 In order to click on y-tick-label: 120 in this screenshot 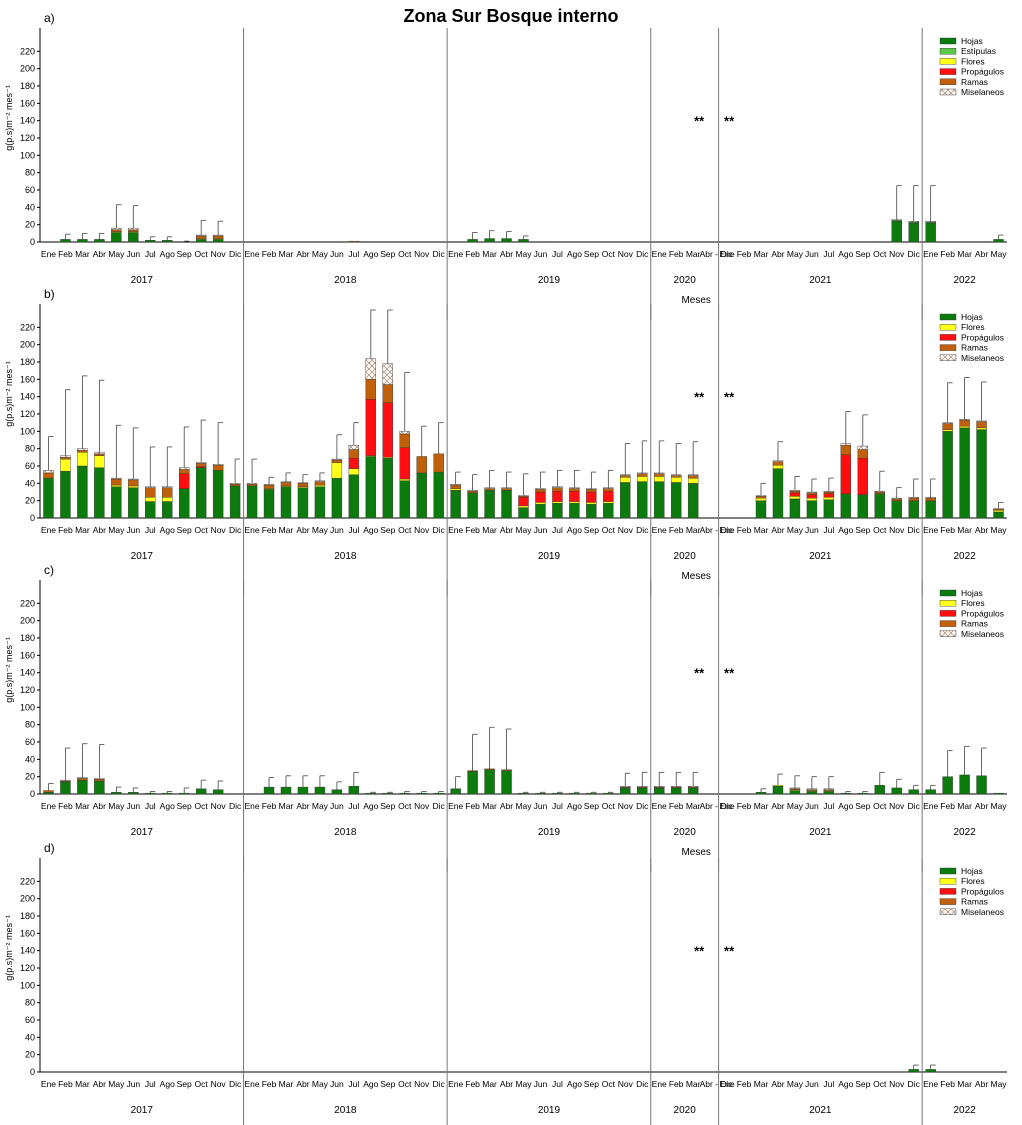, I will do `click(27, 968)`.